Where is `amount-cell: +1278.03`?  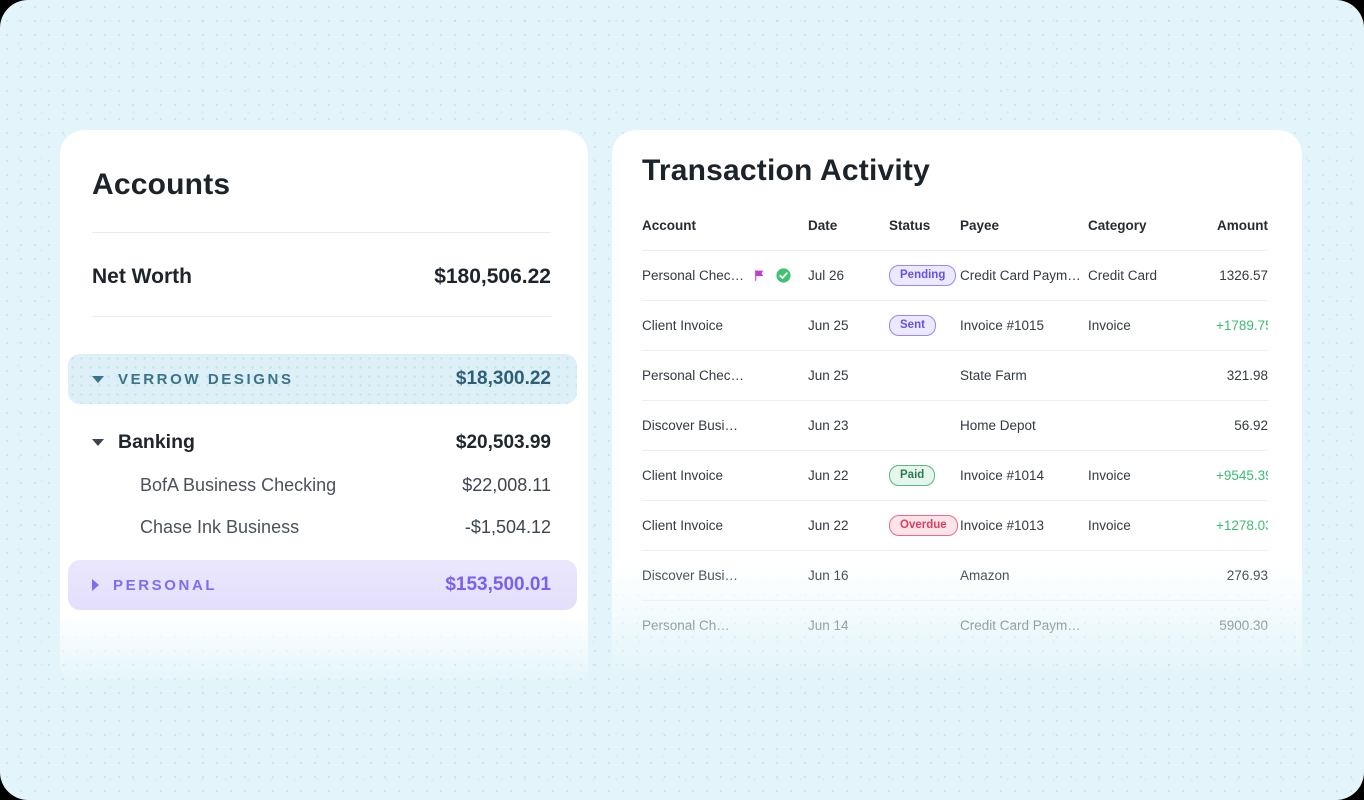
amount-cell: +1278.03 is located at coordinates (1242, 525).